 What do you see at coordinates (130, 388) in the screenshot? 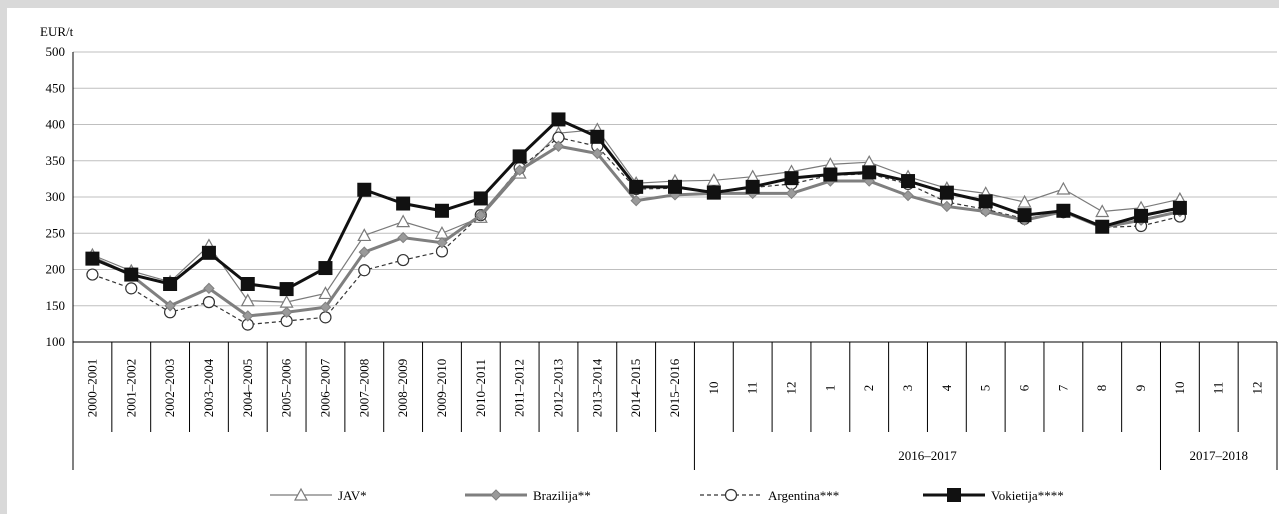
I see `x-tick-label: 2001–2002` at bounding box center [130, 388].